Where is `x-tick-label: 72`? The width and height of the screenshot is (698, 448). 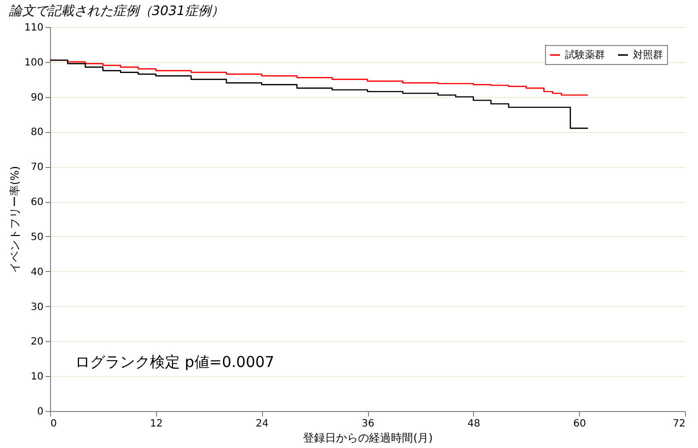
x-tick-label: 72 is located at coordinates (679, 424).